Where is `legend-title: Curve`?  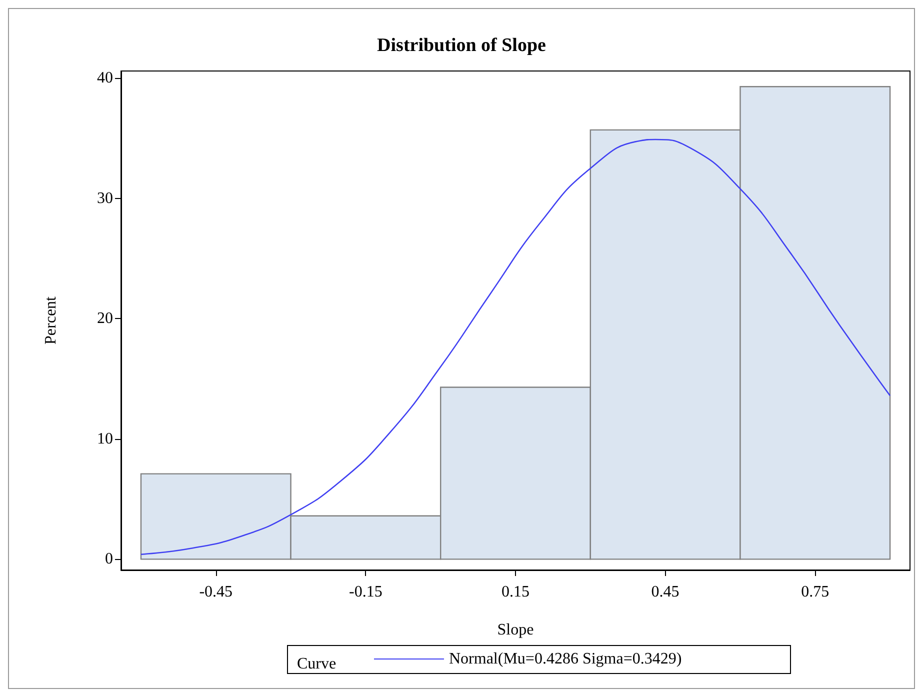
legend-title: Curve is located at coordinates (316, 664).